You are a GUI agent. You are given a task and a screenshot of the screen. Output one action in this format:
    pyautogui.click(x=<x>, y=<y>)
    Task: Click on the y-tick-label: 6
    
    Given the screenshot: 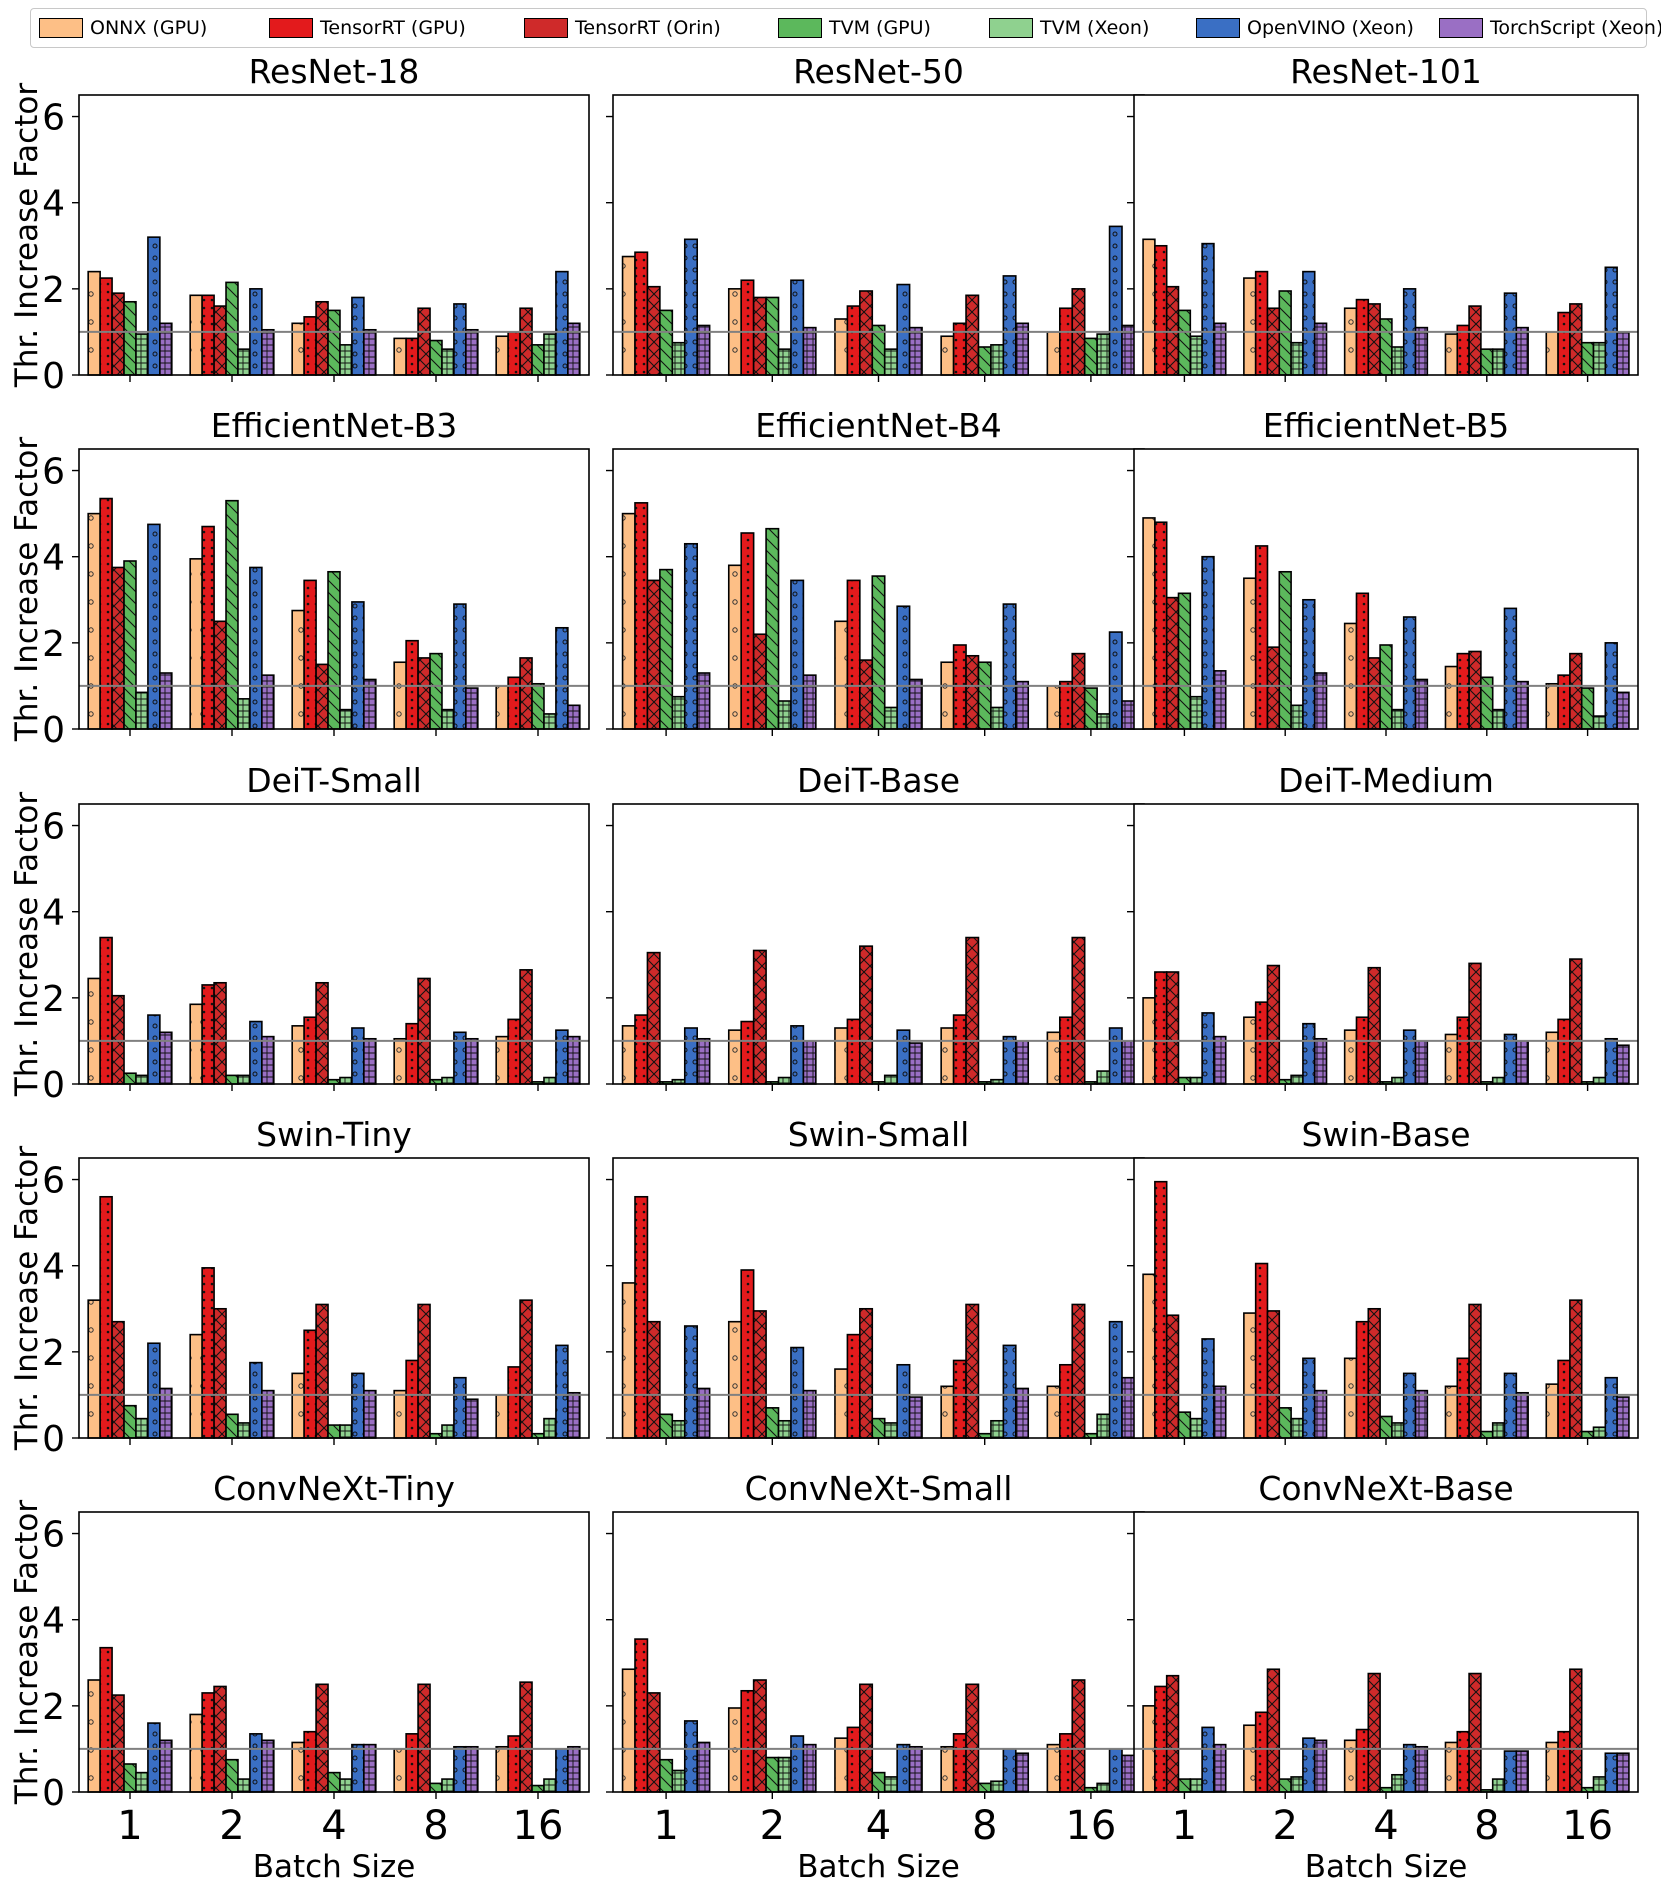 What is the action you would take?
    pyautogui.click(x=53, y=472)
    